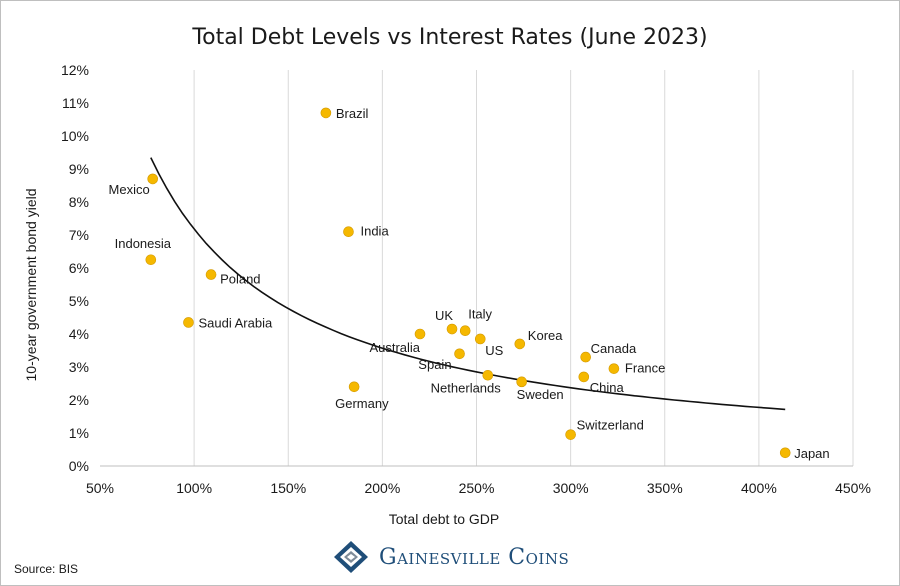 The width and height of the screenshot is (900, 586). What do you see at coordinates (520, 344) in the screenshot?
I see `data-point-korea` at bounding box center [520, 344].